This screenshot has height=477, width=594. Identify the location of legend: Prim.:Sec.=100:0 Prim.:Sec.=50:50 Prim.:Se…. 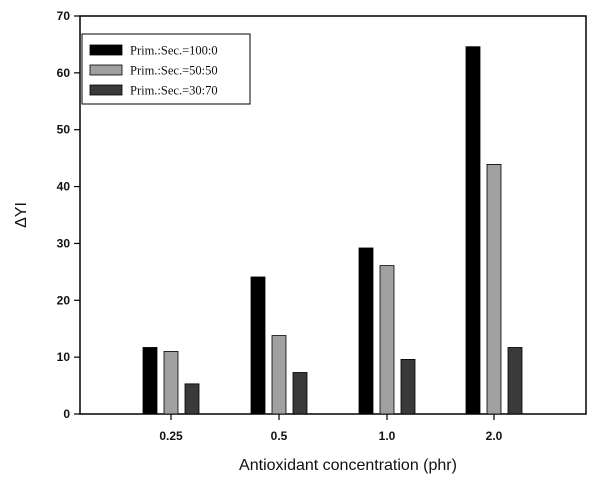
(166, 69).